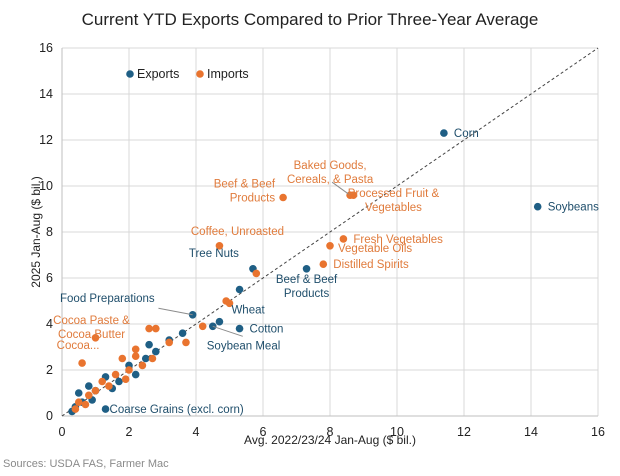 This screenshot has height=476, width=620. What do you see at coordinates (531, 432) in the screenshot?
I see `x-tick-label: 14` at bounding box center [531, 432].